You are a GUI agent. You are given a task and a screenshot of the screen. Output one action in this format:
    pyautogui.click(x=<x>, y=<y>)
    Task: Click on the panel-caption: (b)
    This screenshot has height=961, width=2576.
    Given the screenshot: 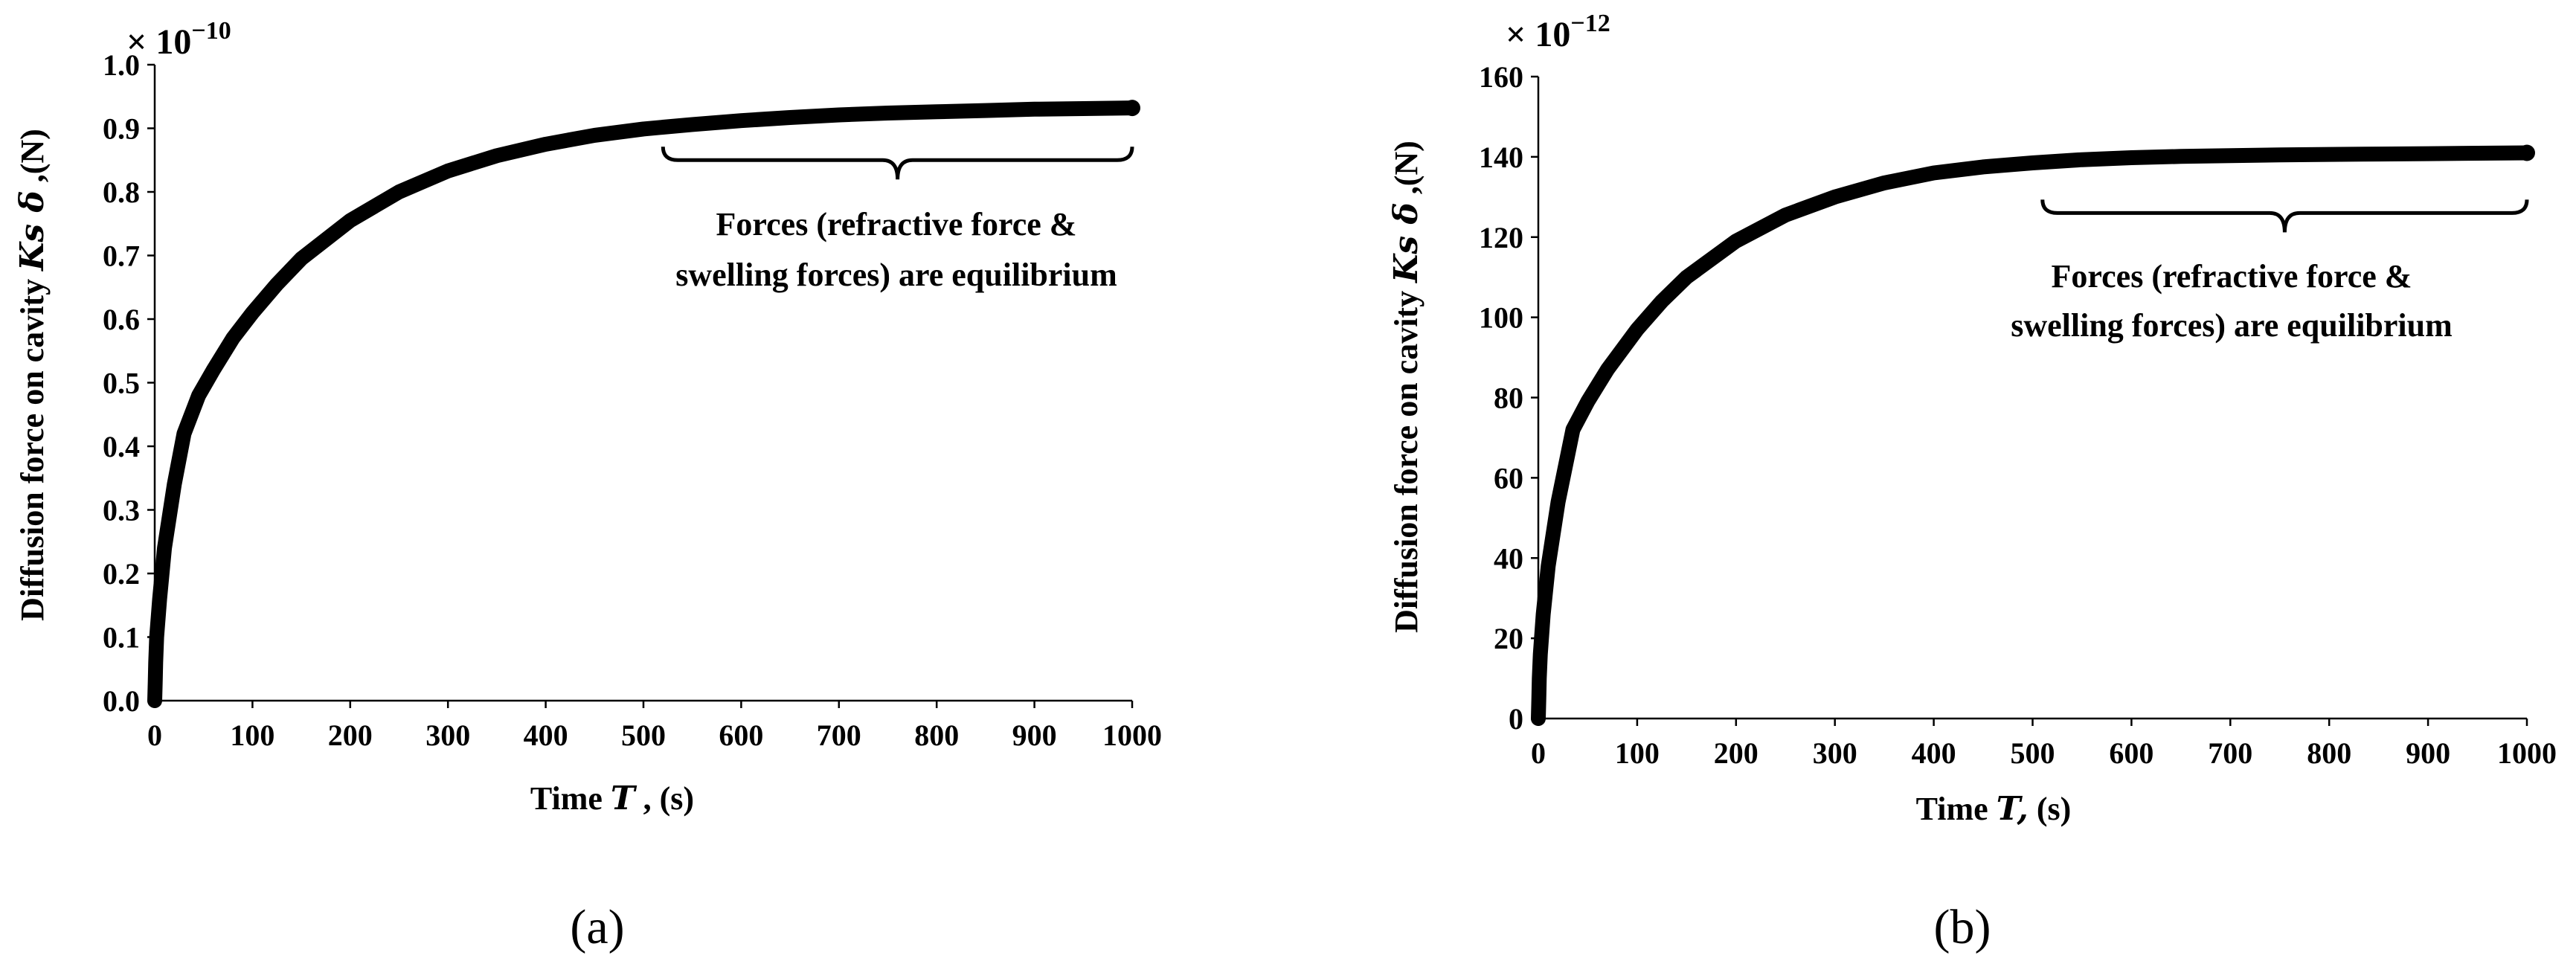 What is the action you would take?
    pyautogui.click(x=1962, y=927)
    